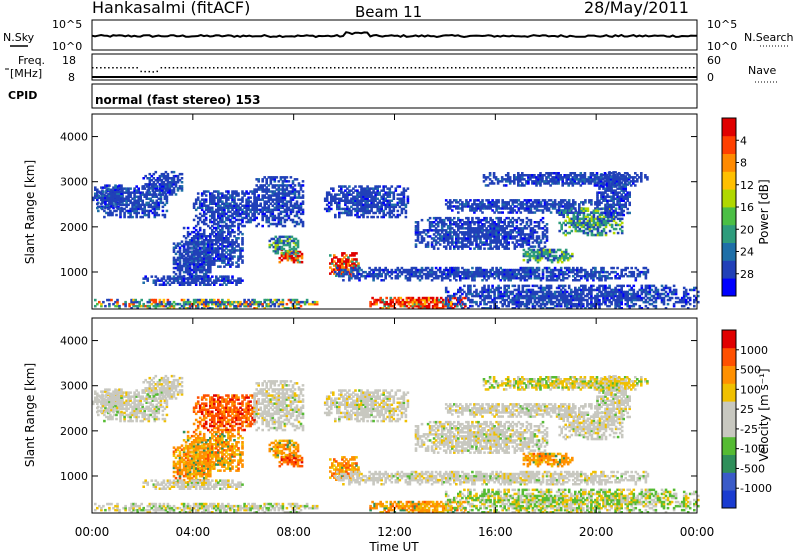  Describe the element at coordinates (762, 70) in the screenshot. I see `nave-label: Nave` at that location.